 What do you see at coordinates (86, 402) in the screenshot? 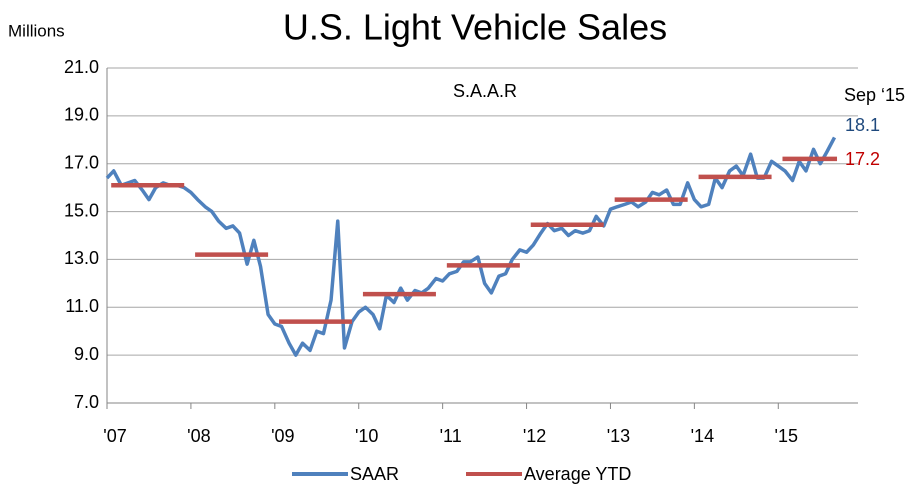
I see `y-tick-label: 7.0` at bounding box center [86, 402].